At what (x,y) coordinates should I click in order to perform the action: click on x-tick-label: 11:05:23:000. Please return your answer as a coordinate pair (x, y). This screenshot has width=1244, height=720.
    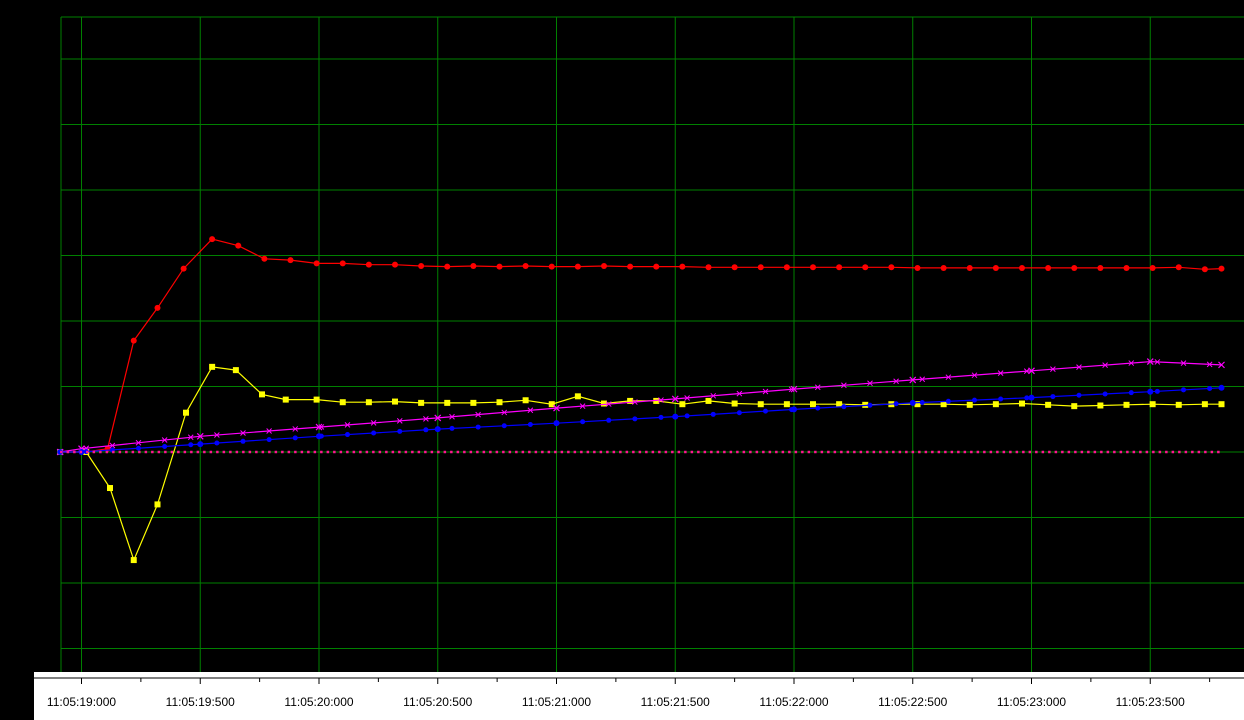
    Looking at the image, I should click on (1032, 702).